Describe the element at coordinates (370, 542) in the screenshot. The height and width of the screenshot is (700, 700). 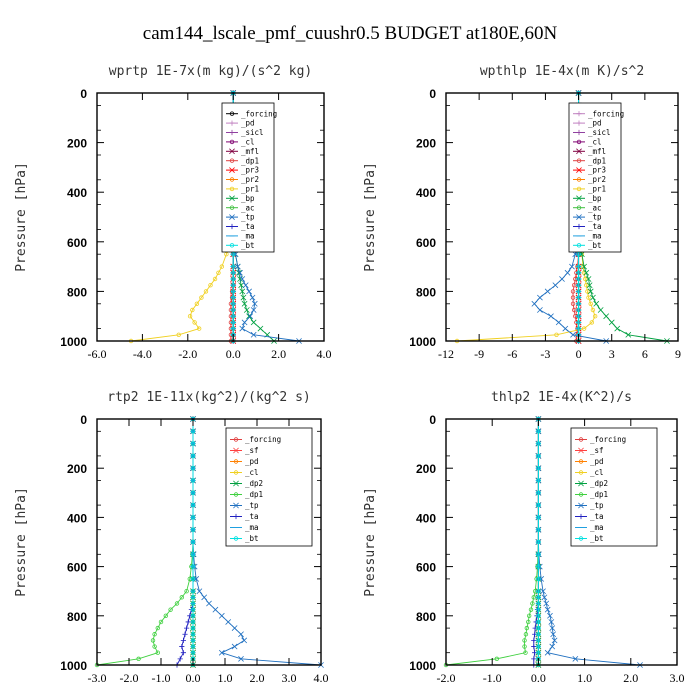
I see `y-axis-label: Pressure [hPa]` at that location.